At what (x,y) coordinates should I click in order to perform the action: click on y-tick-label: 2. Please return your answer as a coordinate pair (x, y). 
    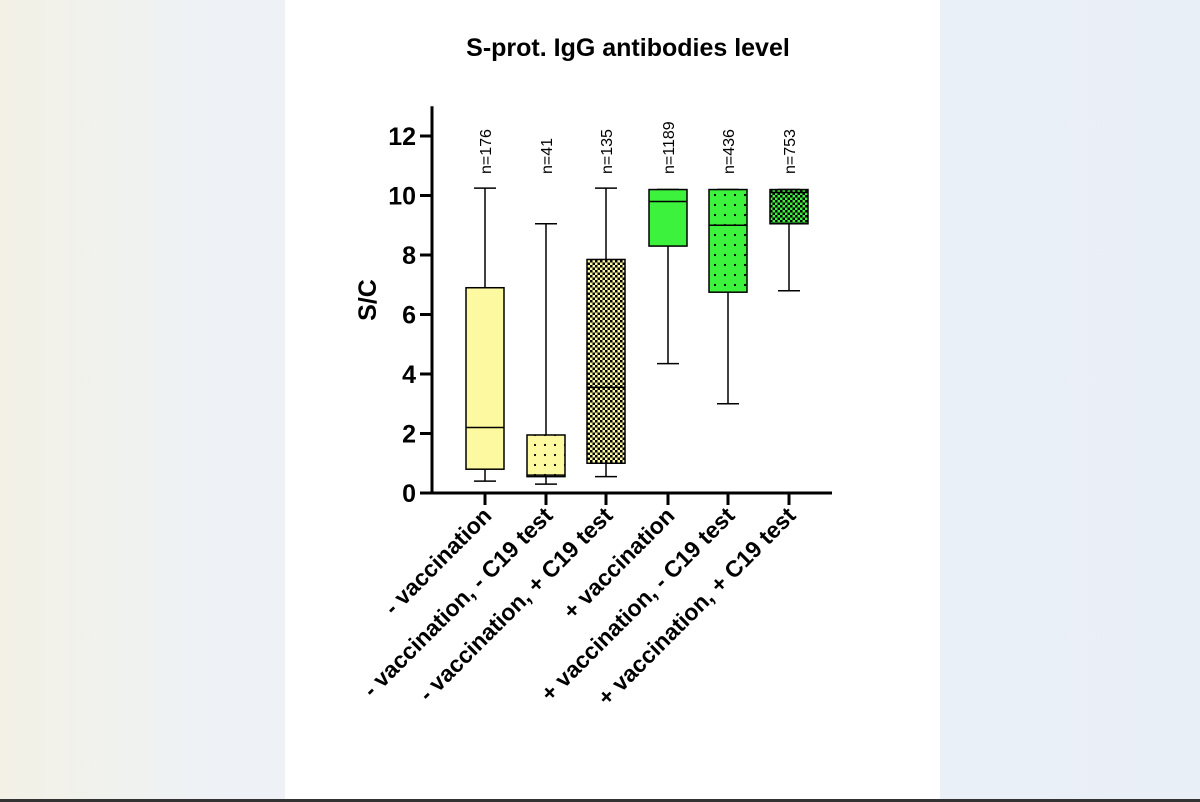
    Looking at the image, I should click on (409, 435).